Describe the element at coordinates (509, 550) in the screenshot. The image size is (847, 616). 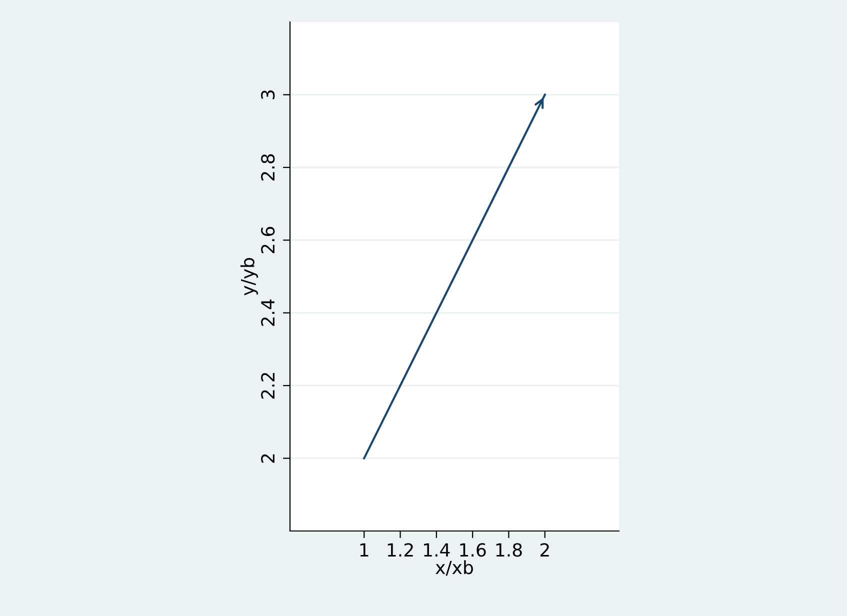
I see `x-tick-label: 1.8` at that location.